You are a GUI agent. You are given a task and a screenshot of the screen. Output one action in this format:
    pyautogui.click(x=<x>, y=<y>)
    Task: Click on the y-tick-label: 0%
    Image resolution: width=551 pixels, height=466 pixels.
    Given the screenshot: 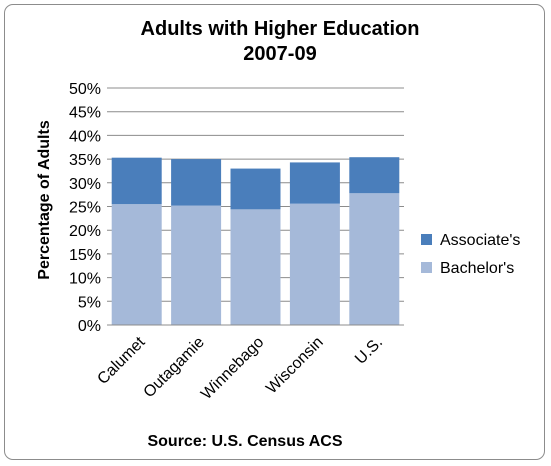 What is the action you would take?
    pyautogui.click(x=89, y=326)
    